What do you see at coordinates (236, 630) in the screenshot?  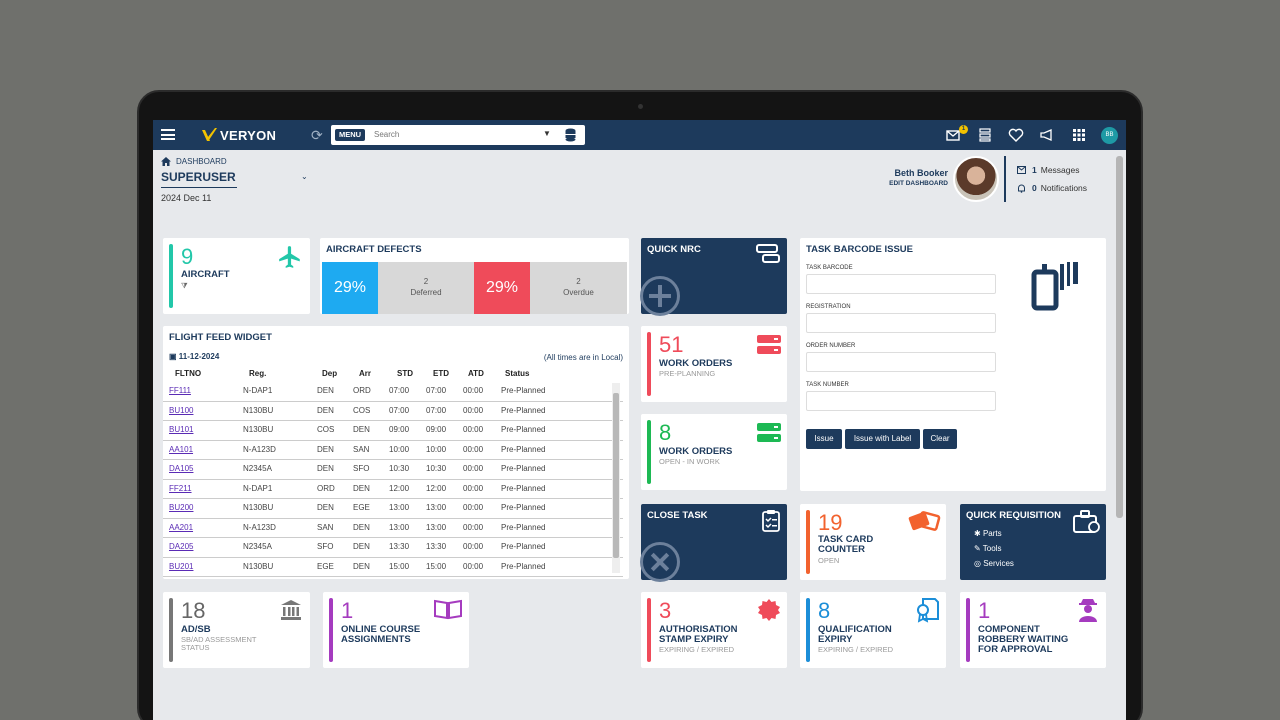 I see `adsb-card: 18 AD/SB SB/AD ASSESSMENT STATUS` at bounding box center [236, 630].